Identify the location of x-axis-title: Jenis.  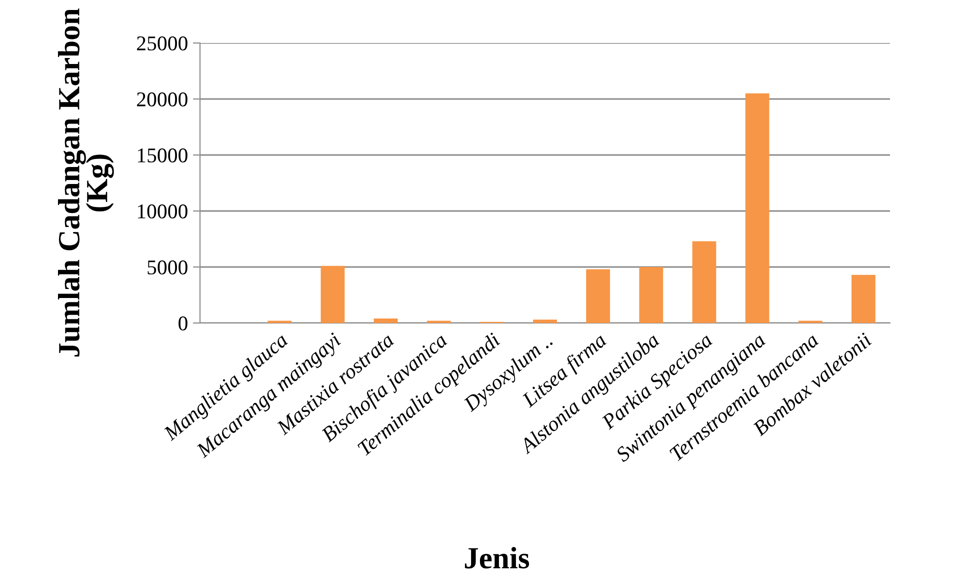
(497, 558).